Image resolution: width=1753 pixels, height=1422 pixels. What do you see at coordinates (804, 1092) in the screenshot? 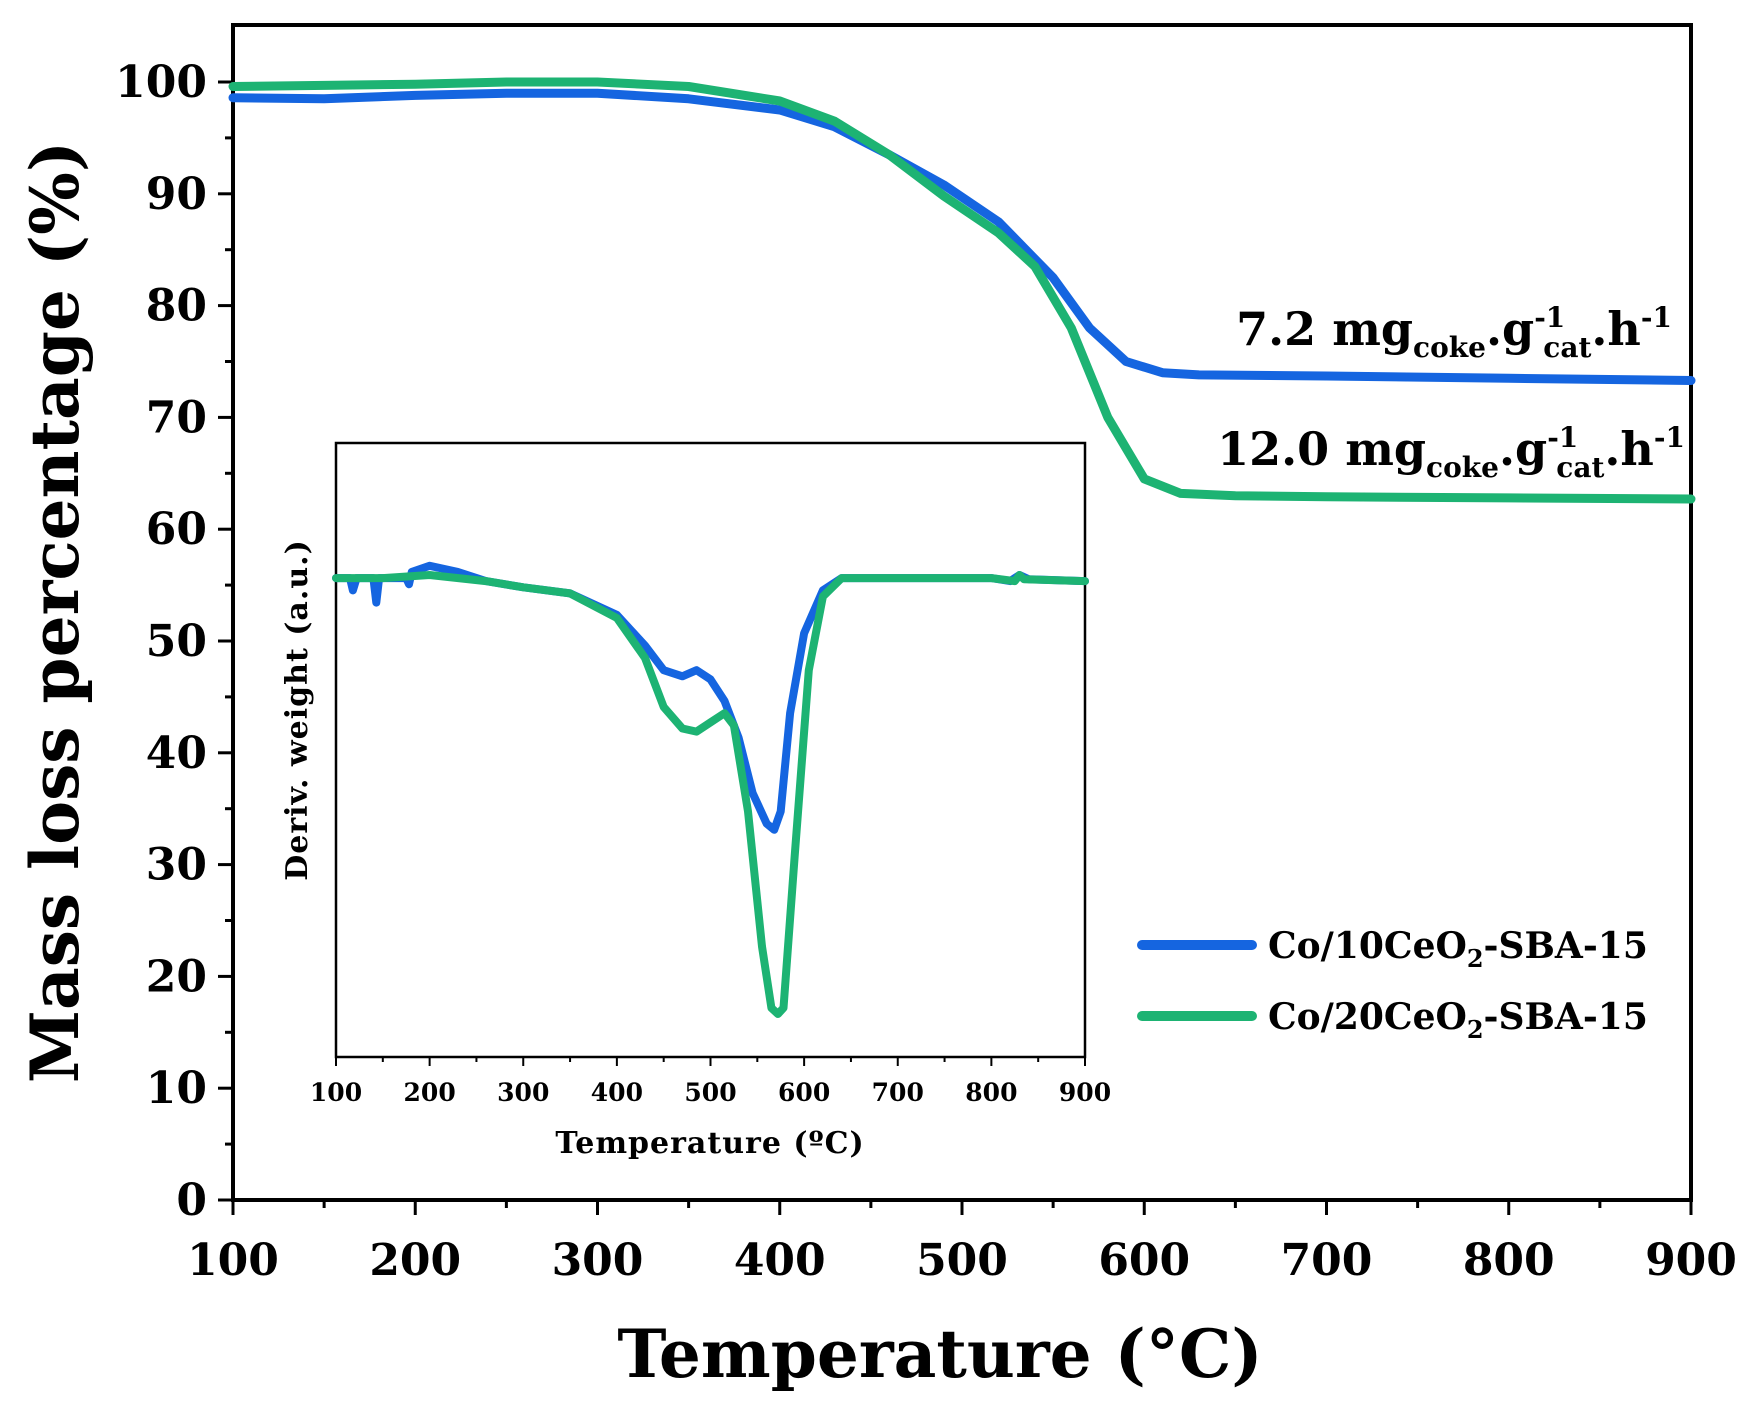
I see `inset-x-tick-label: 600` at bounding box center [804, 1092].